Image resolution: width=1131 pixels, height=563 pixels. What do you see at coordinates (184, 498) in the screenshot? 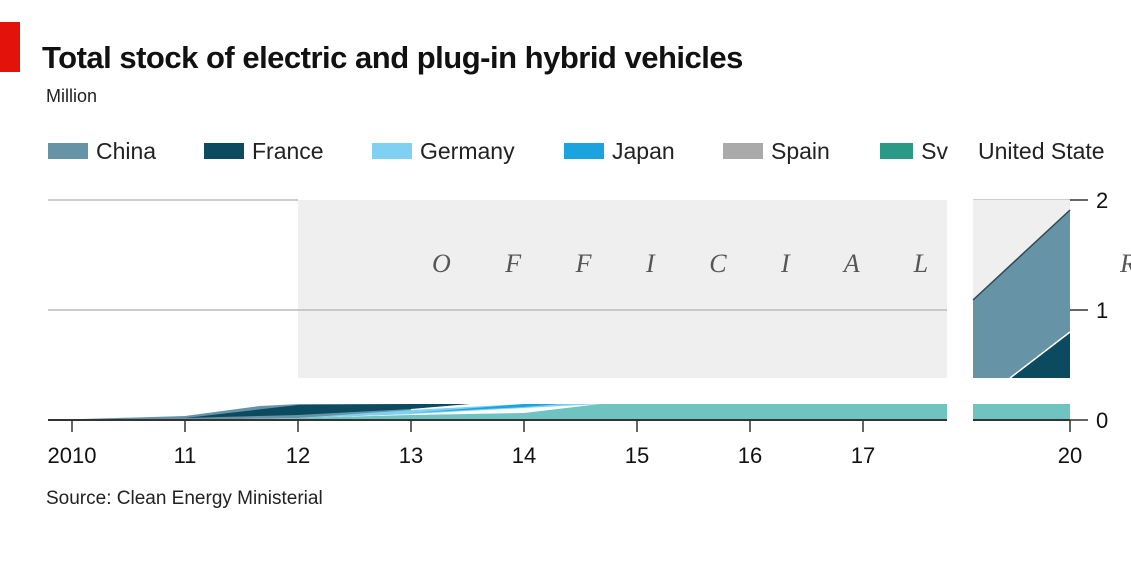
I see `source-note: Source: Clean Energy Ministerial` at bounding box center [184, 498].